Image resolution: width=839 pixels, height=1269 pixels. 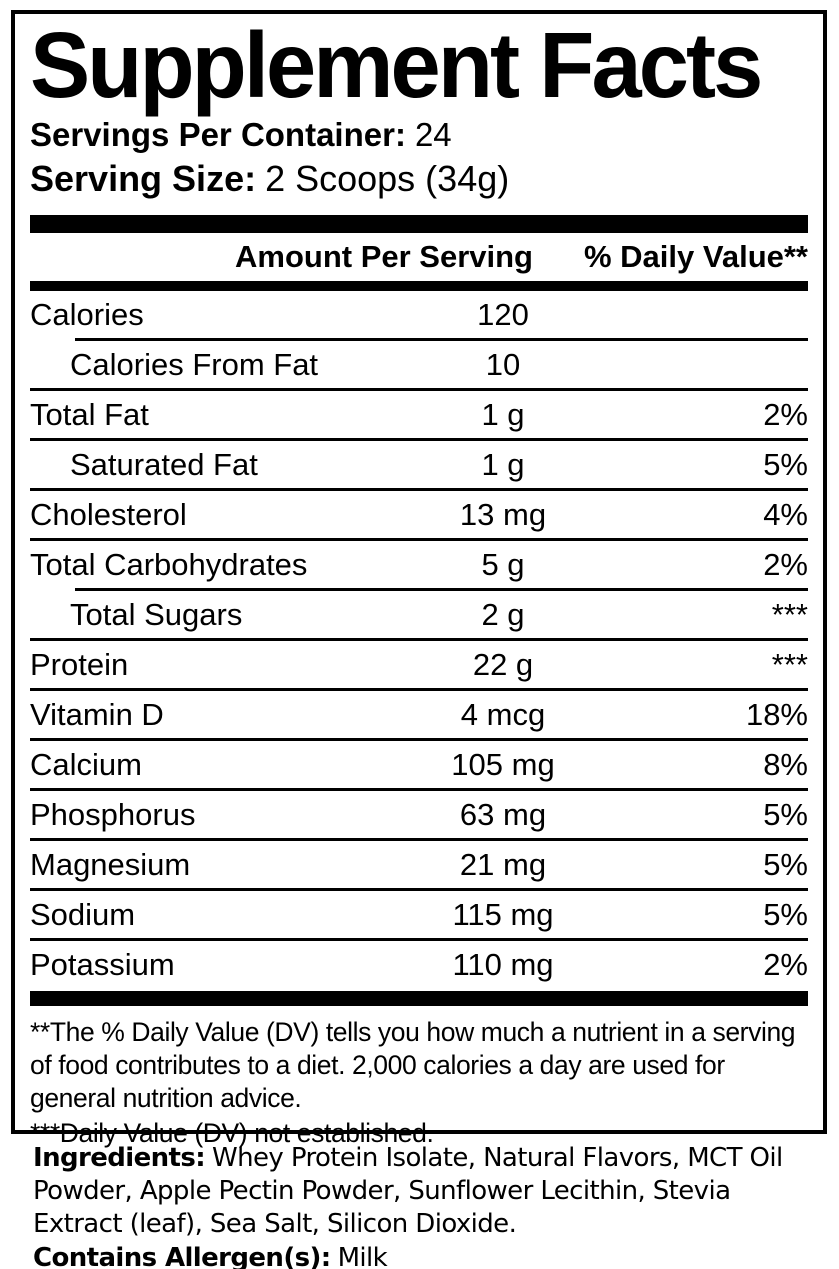 What do you see at coordinates (419, 564) in the screenshot?
I see `table-row-total-carbohydrates: Total Carbohydrates 5 g 2%` at bounding box center [419, 564].